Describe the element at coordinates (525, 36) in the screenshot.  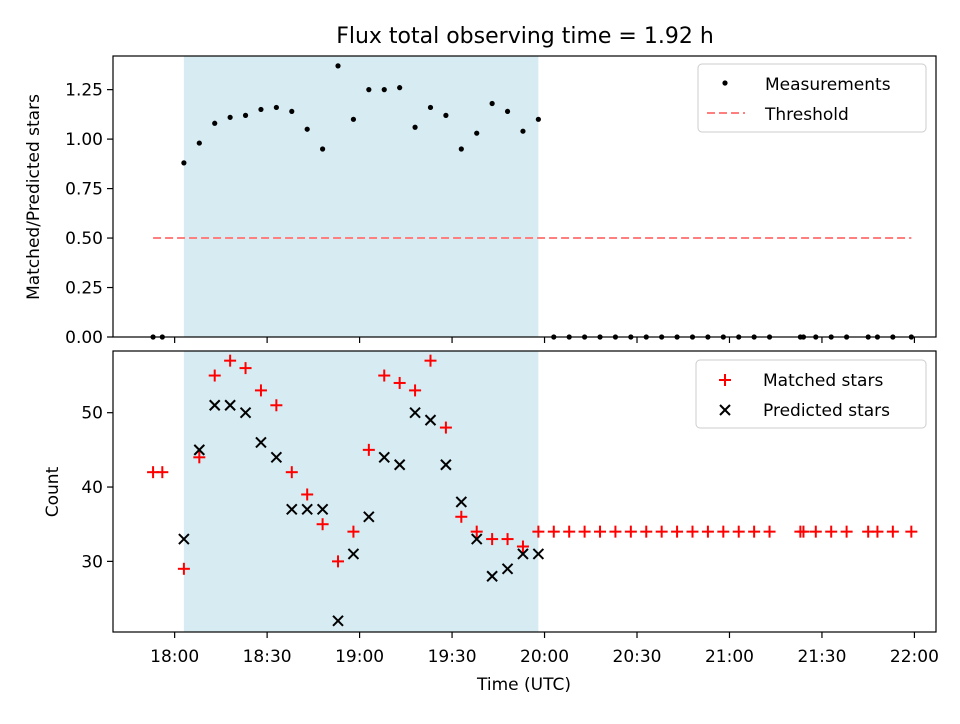
I see `chart-title: Flux total observing time = 1.92 h` at that location.